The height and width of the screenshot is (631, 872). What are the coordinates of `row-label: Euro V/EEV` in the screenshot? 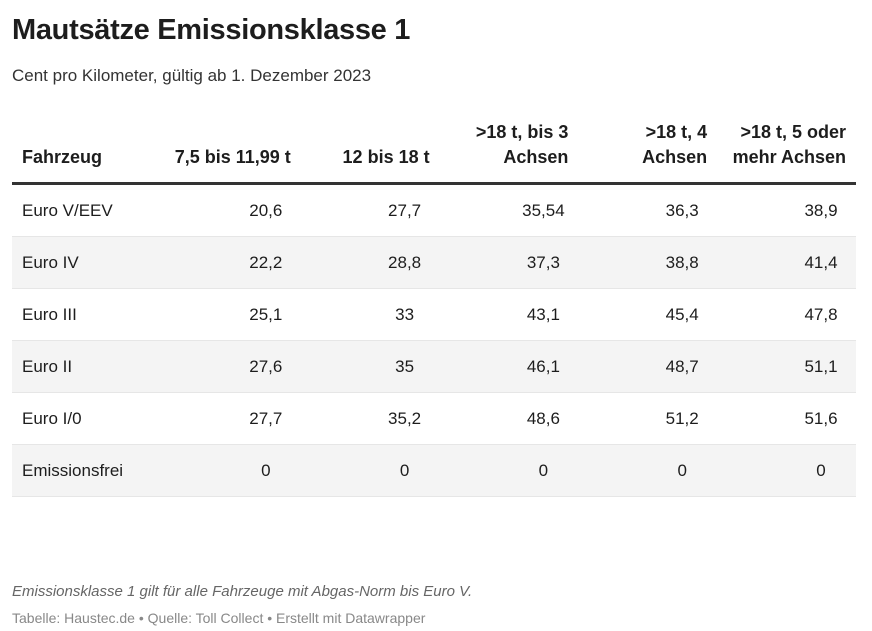 It's located at (87, 210).